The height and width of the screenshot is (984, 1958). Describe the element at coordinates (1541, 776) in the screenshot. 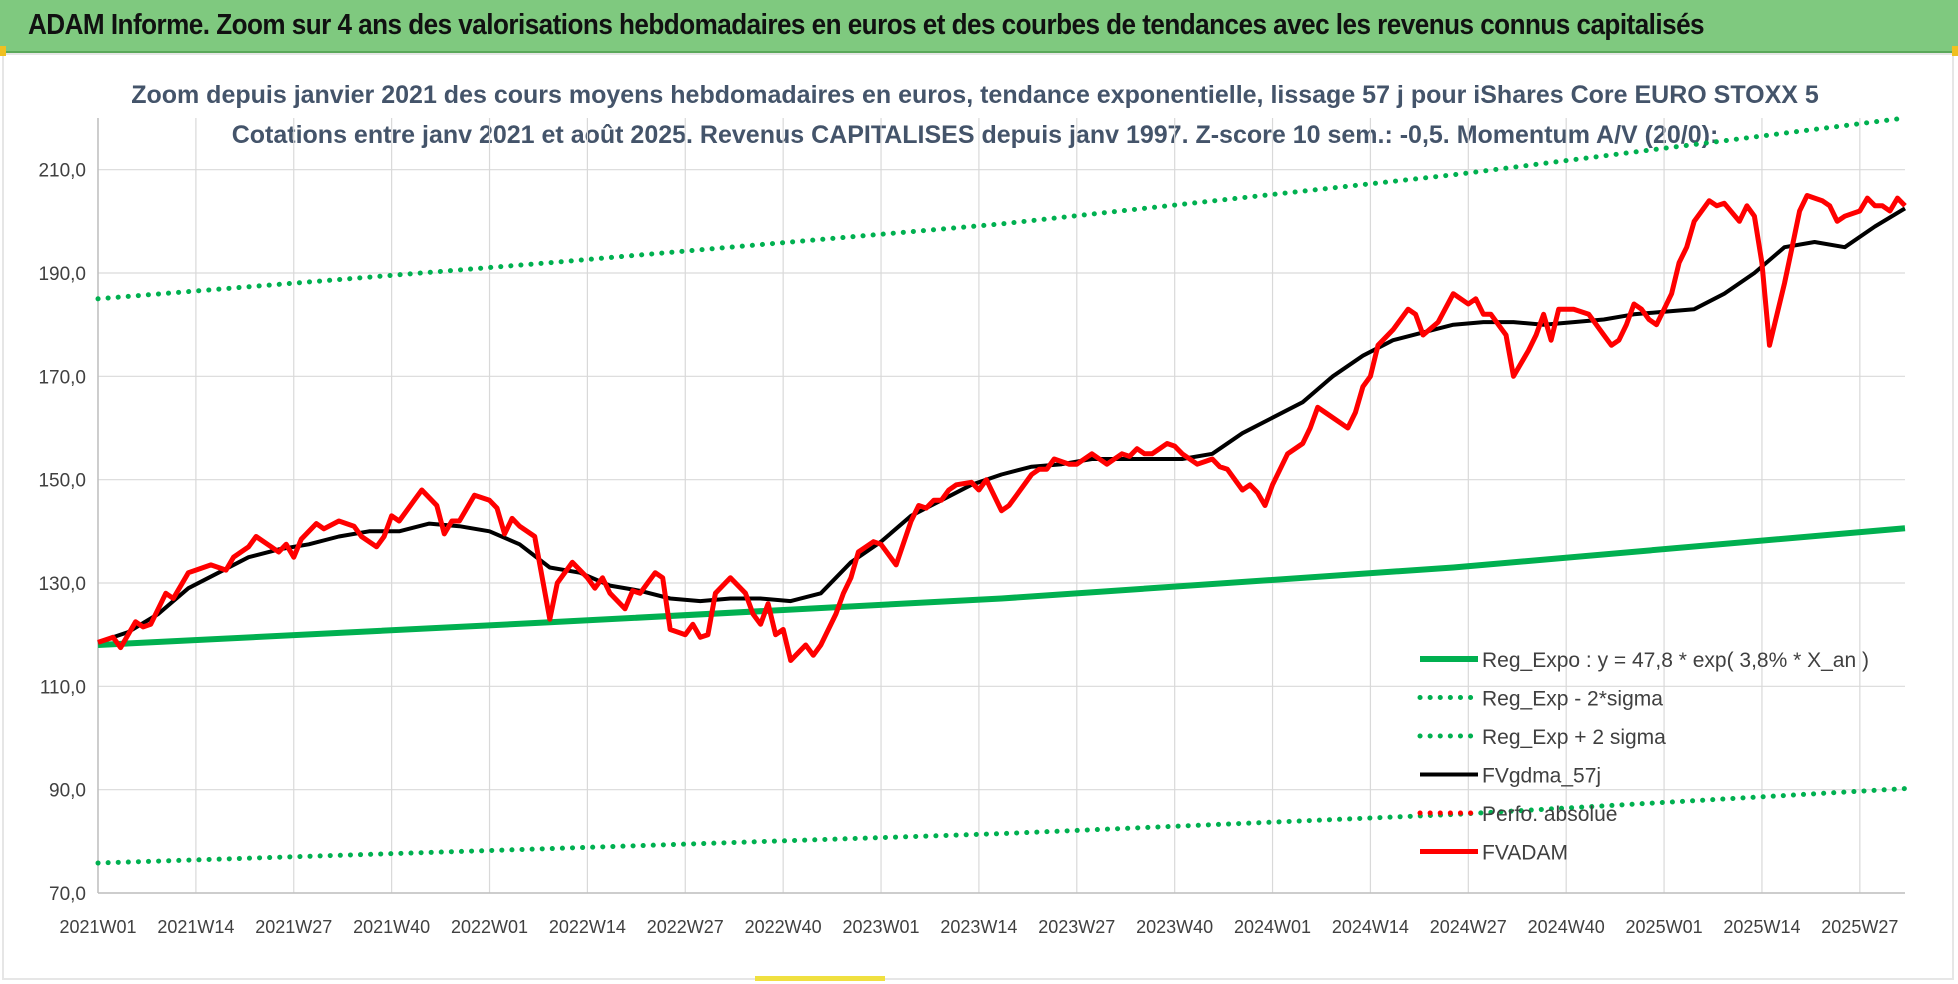

I see `legend-label: FVgdma_57j` at that location.